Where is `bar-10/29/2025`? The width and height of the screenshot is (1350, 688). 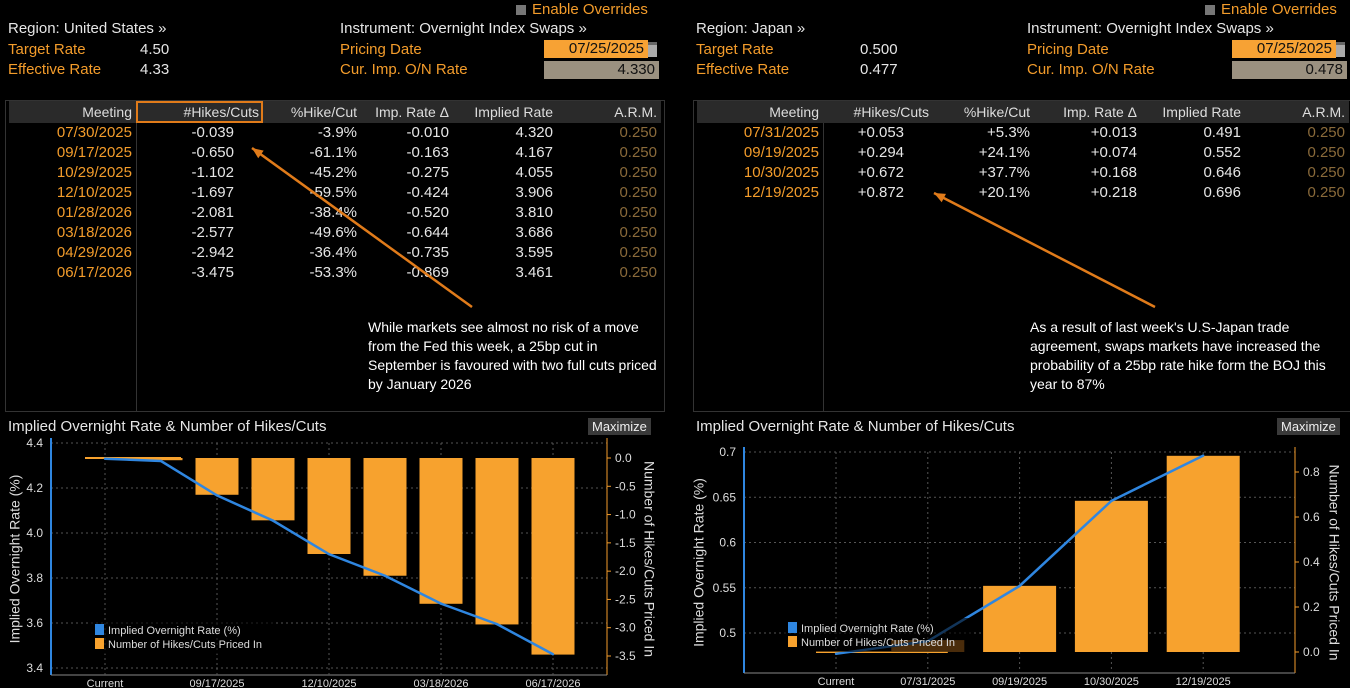
bar-10/29/2025 is located at coordinates (273, 489).